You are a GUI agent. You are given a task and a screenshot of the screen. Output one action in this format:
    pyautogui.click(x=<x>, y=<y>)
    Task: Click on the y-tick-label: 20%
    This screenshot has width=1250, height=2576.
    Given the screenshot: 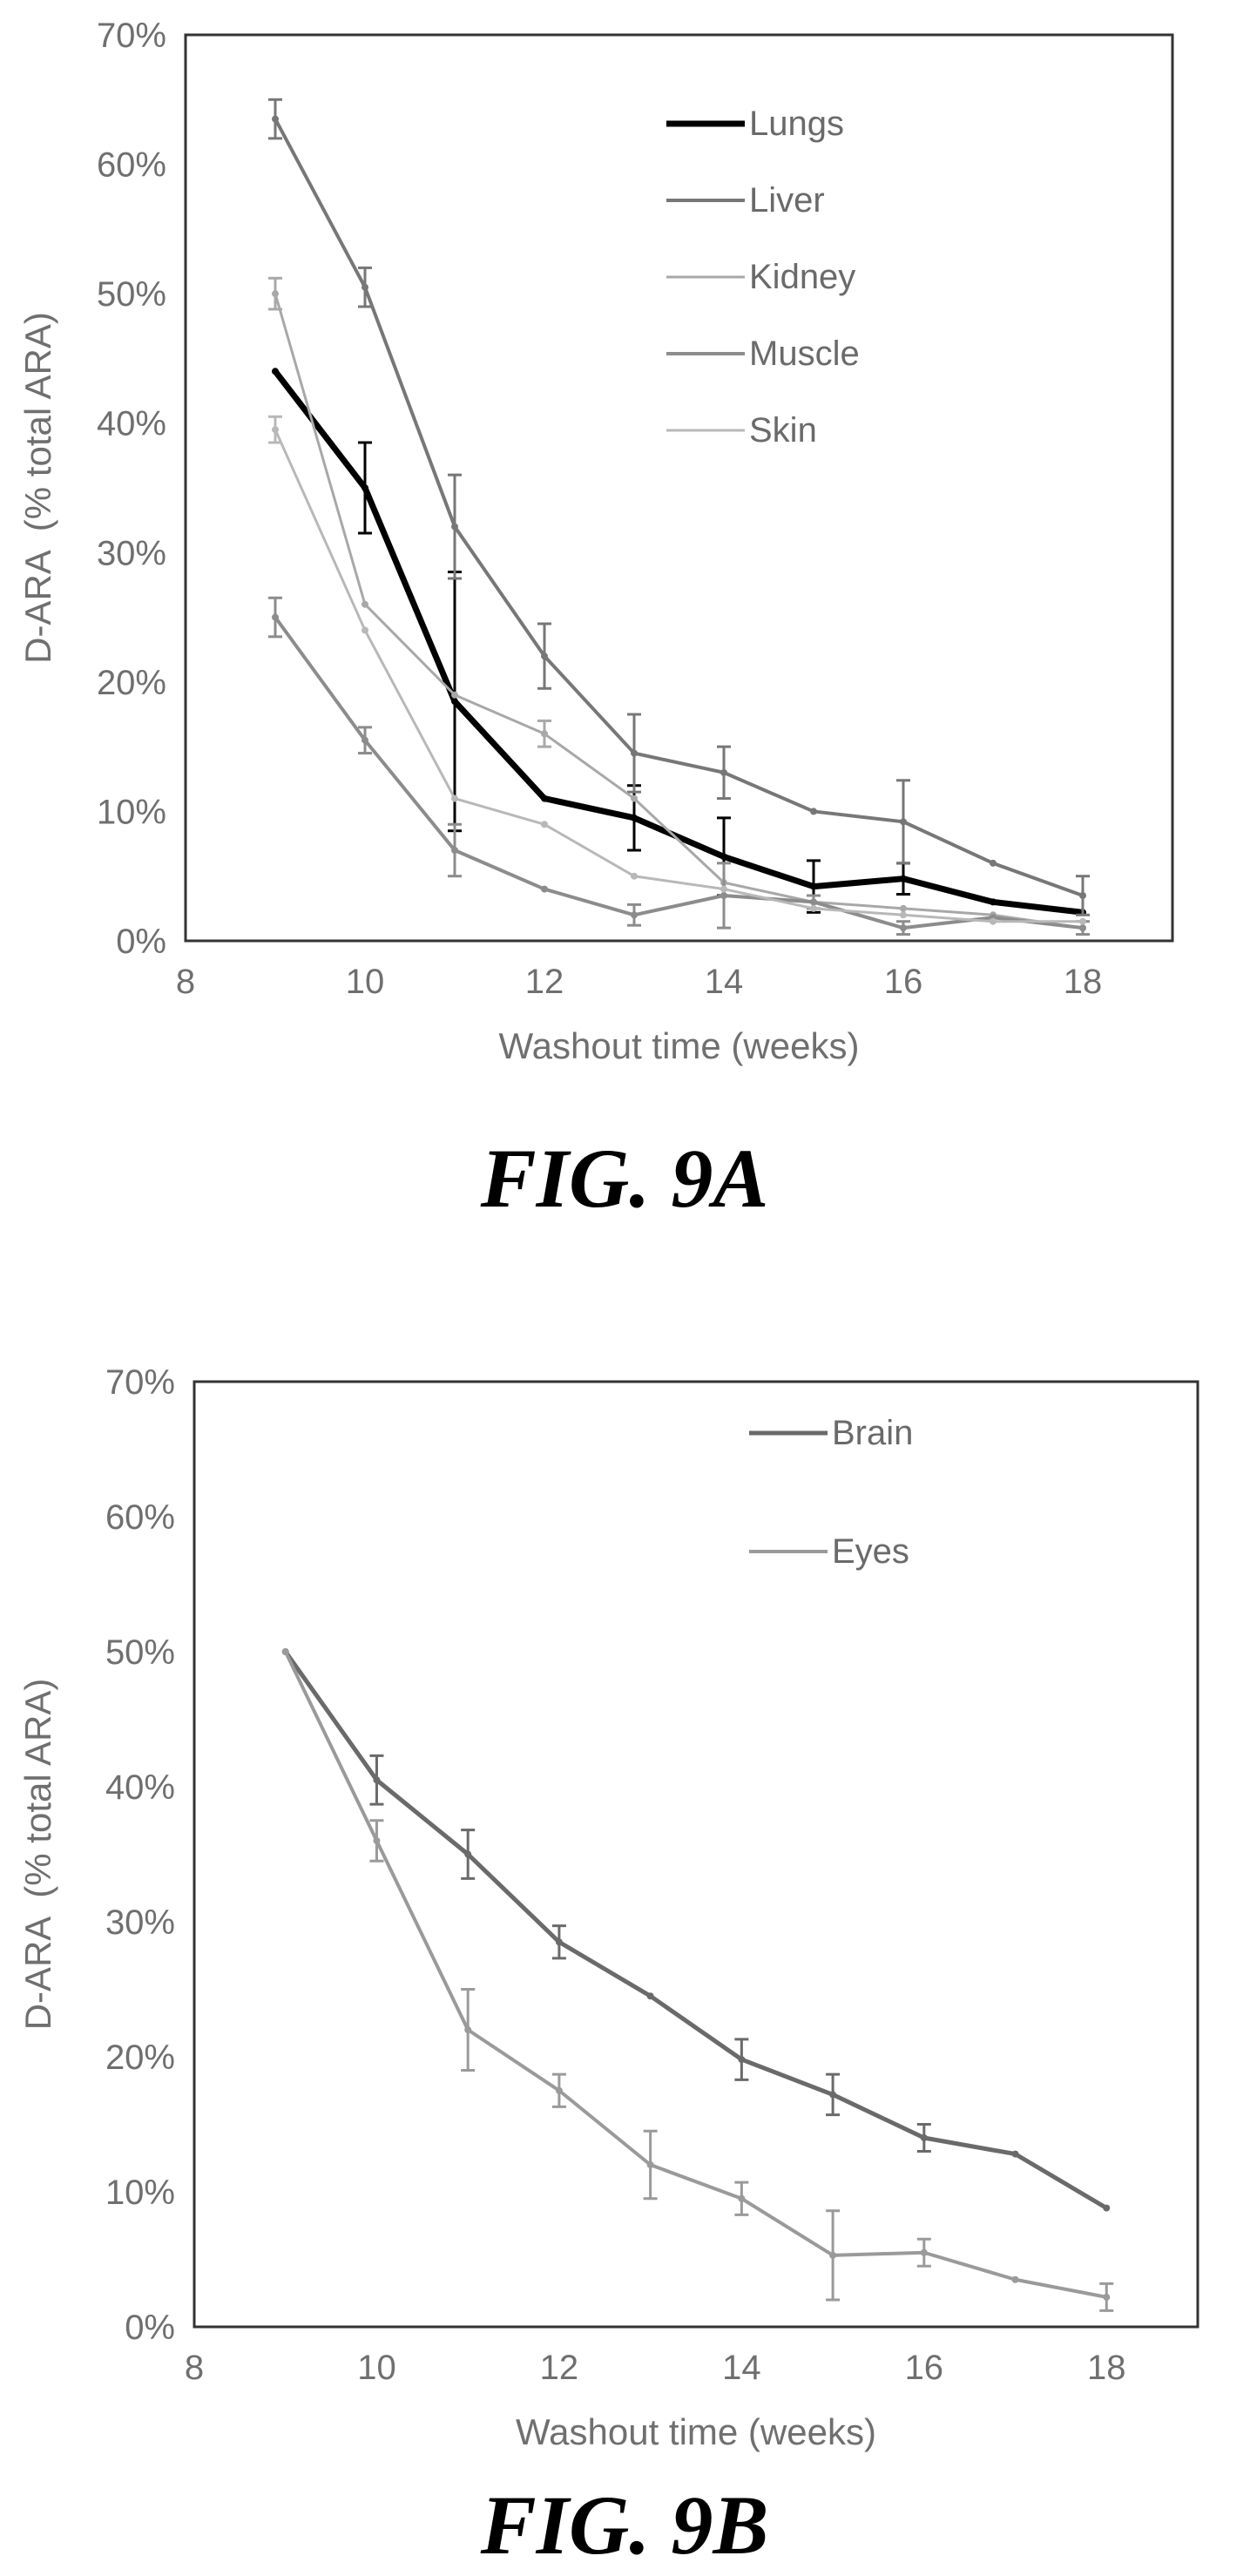 What is the action you would take?
    pyautogui.click(x=131, y=683)
    